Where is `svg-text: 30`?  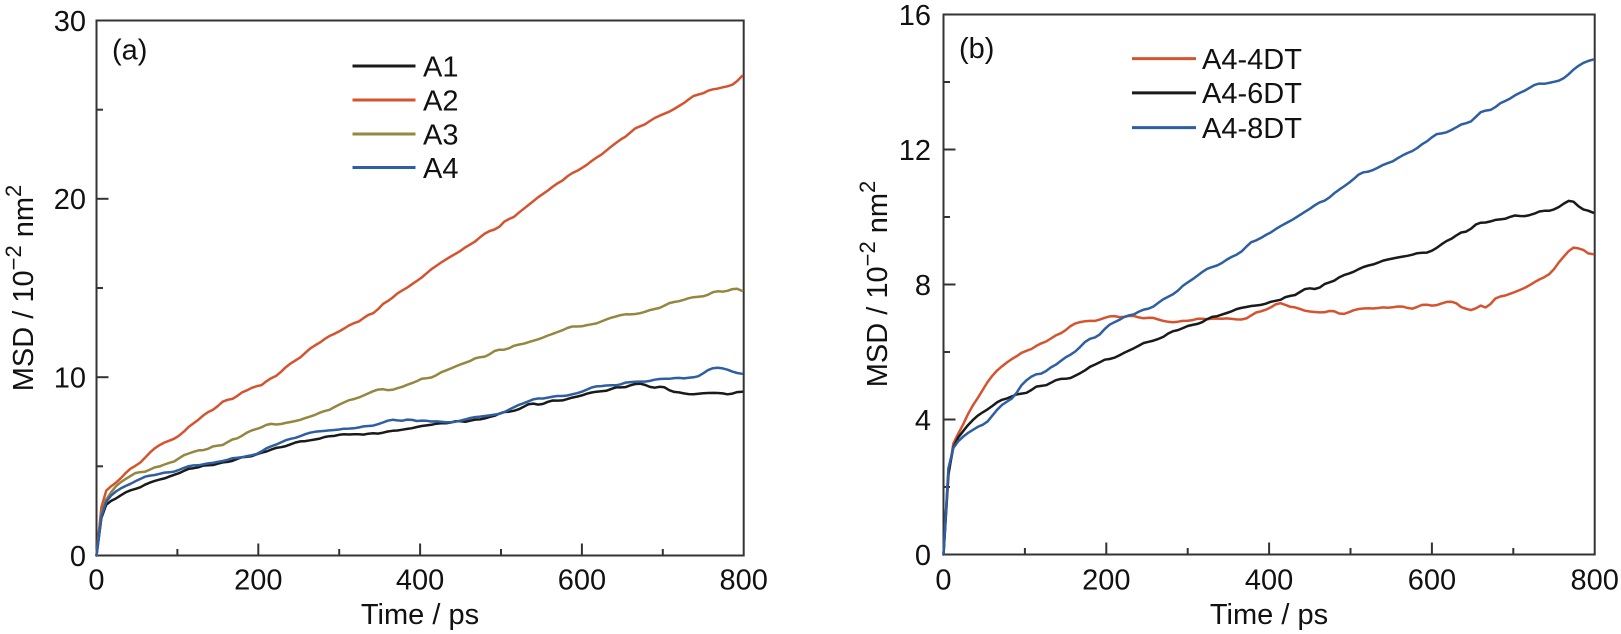
svg-text: 30 is located at coordinates (70, 22).